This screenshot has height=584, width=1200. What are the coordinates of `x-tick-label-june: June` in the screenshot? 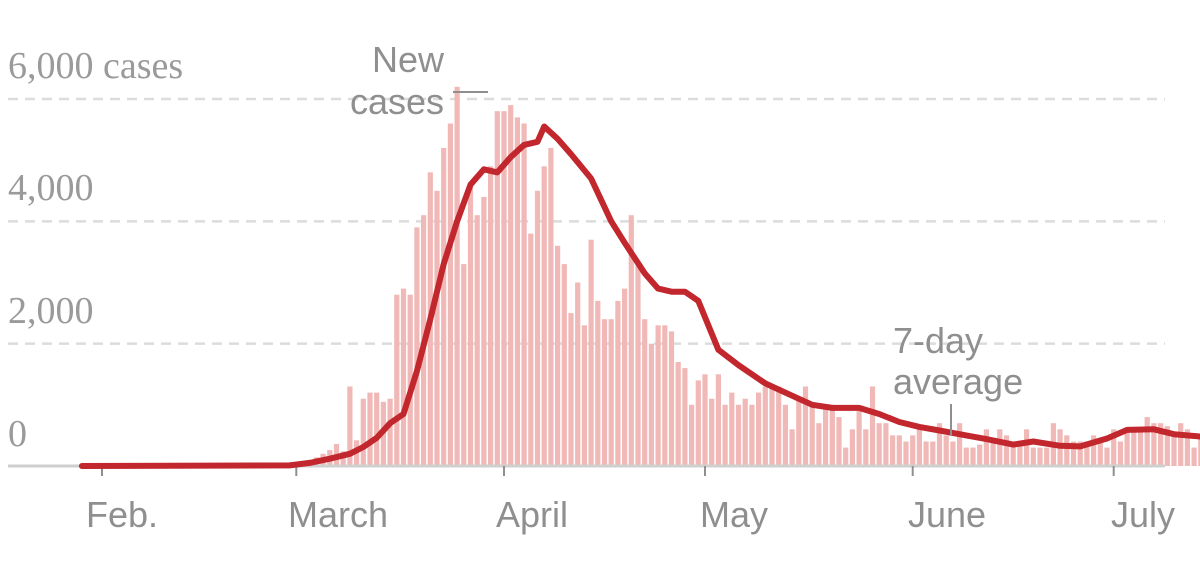 It's located at (947, 514).